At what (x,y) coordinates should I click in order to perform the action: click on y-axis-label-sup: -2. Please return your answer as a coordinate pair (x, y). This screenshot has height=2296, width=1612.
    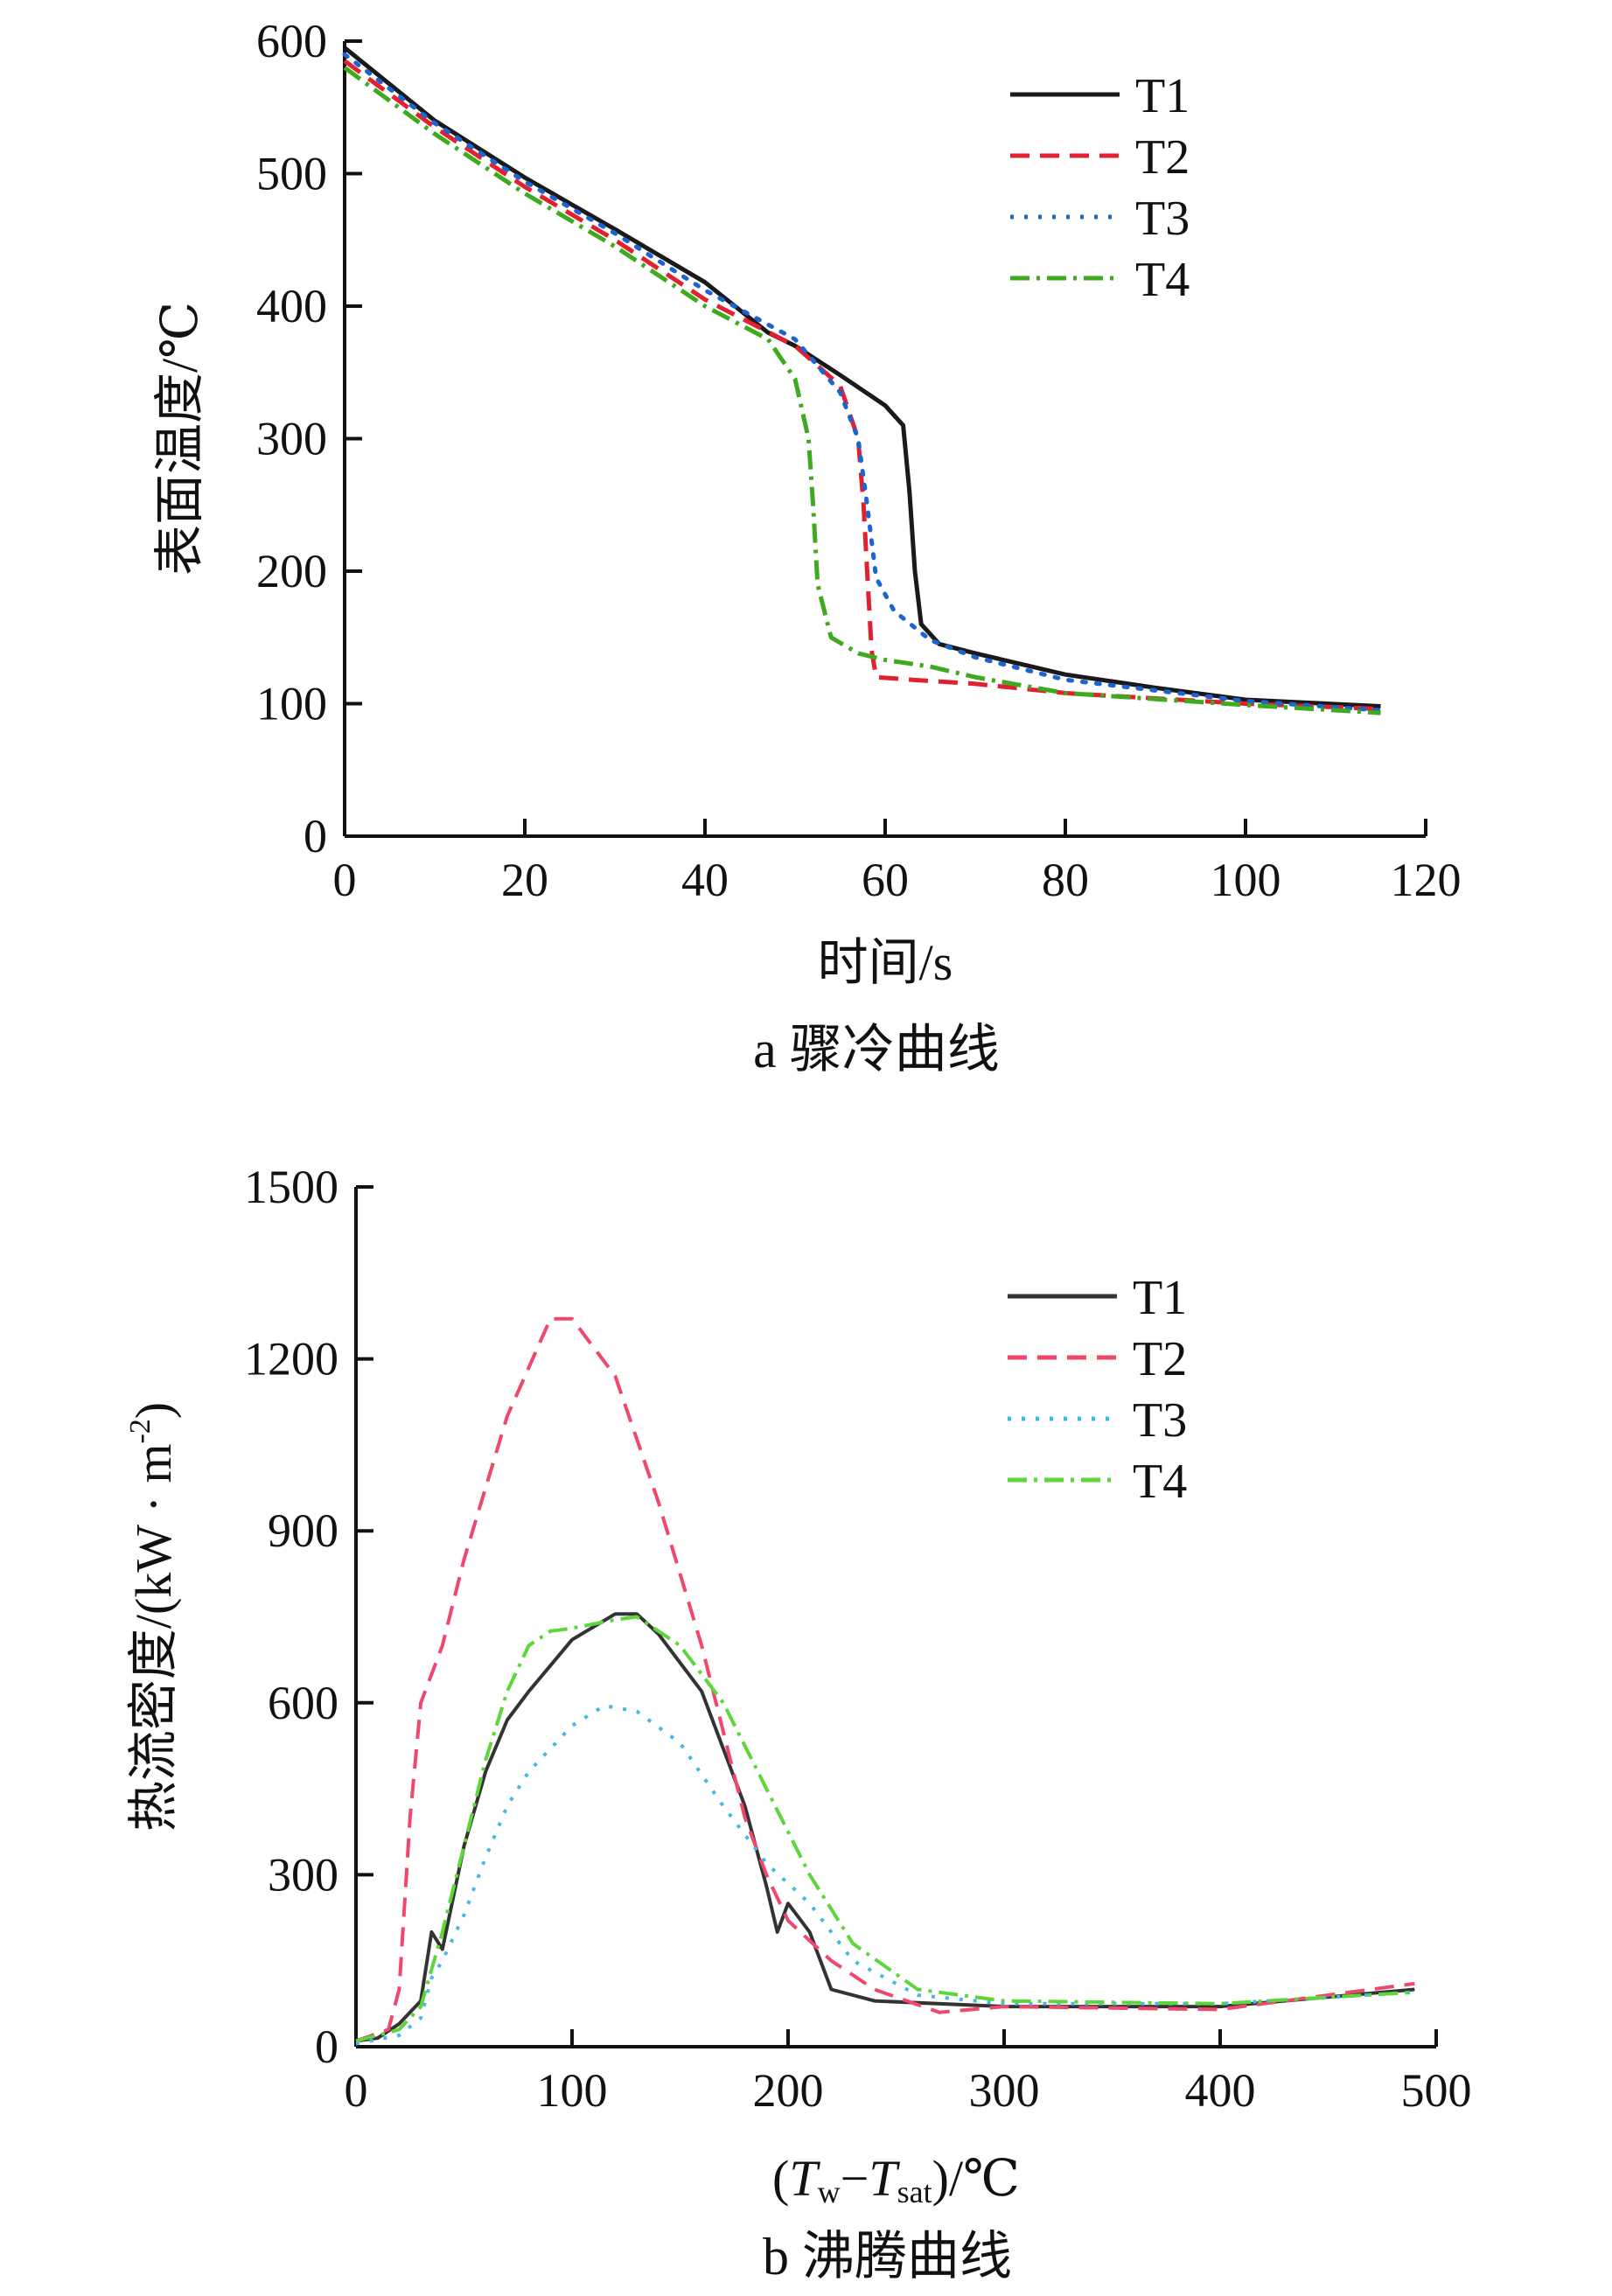
    Looking at the image, I should click on (140, 1431).